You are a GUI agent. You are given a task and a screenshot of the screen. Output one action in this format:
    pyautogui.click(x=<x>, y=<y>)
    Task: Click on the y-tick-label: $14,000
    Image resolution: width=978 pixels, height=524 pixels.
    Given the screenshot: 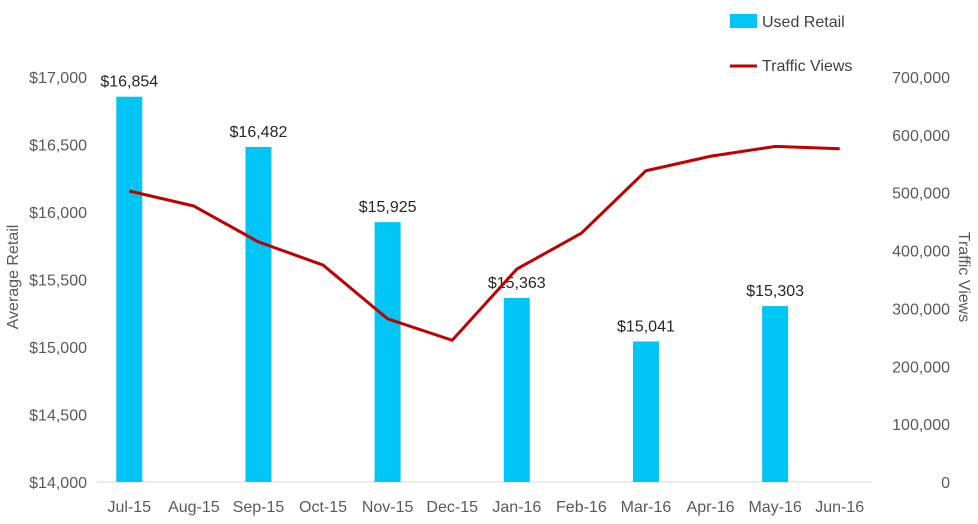 What is the action you would take?
    pyautogui.click(x=58, y=483)
    